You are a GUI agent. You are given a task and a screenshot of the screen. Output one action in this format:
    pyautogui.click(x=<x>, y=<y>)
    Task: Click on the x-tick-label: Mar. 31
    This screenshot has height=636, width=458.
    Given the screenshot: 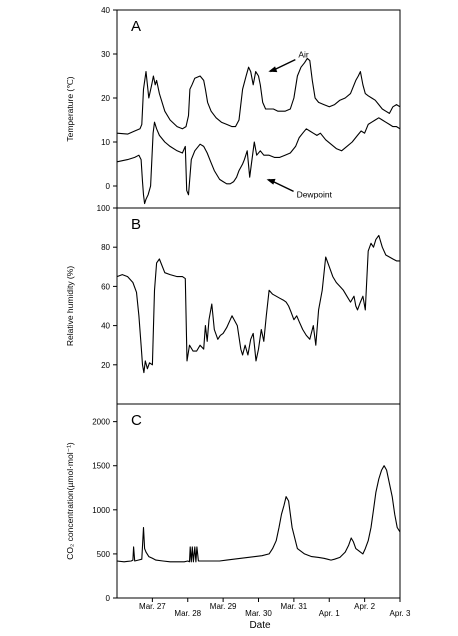 What is the action you would take?
    pyautogui.click(x=294, y=606)
    